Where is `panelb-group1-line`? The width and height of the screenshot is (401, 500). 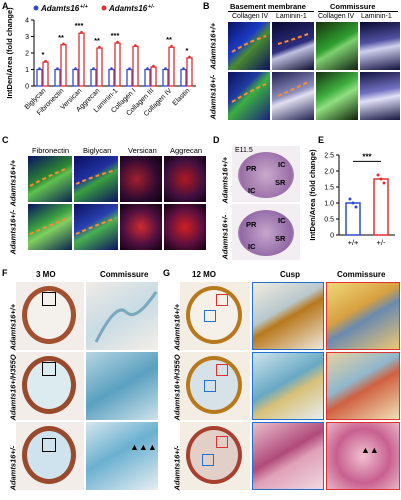 panelb-group1-line is located at coordinates (271, 11).